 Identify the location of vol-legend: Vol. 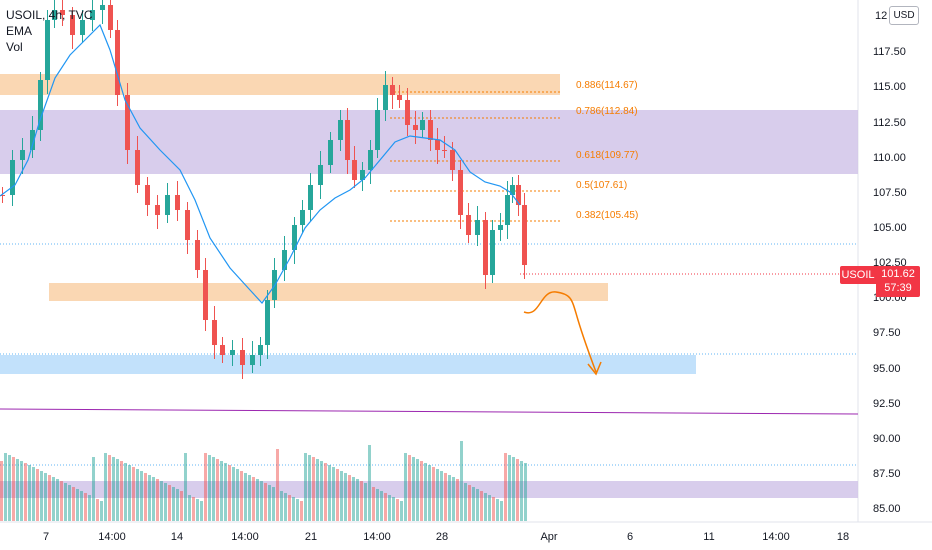
(14, 47).